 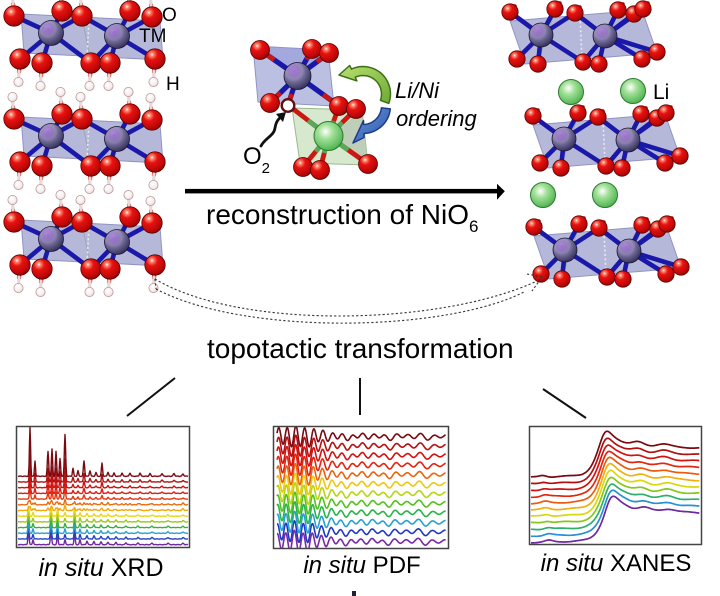 I want to click on svg-text: O, so click(x=169, y=15).